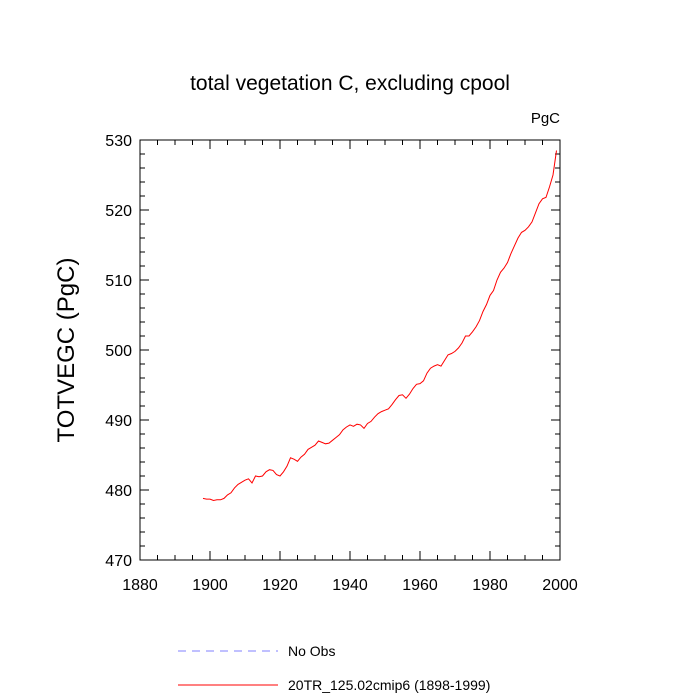  Describe the element at coordinates (118, 421) in the screenshot. I see `y-tick-label: 490` at that location.